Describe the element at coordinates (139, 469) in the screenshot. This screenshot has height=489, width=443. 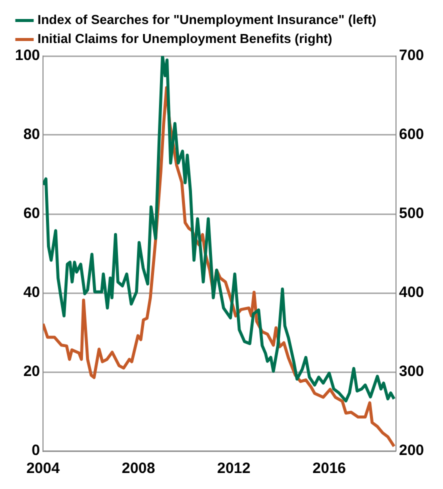
I see `x-tick-label: 2008` at that location.